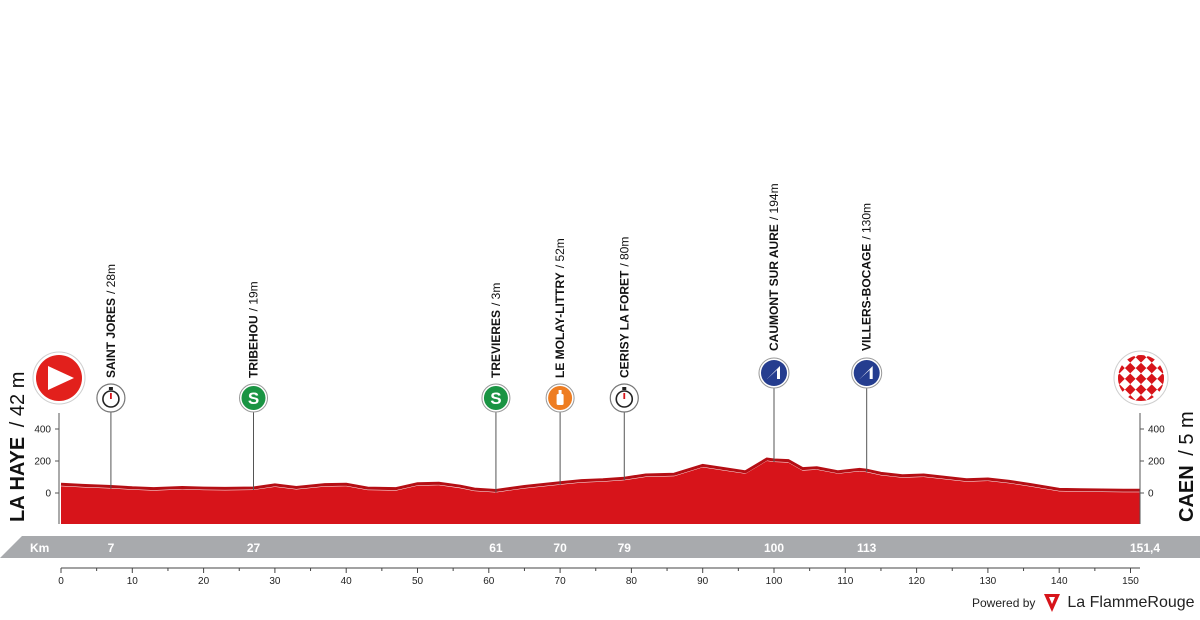 This screenshot has width=1200, height=620. What do you see at coordinates (204, 581) in the screenshot?
I see `x-tick-label: 20` at bounding box center [204, 581].